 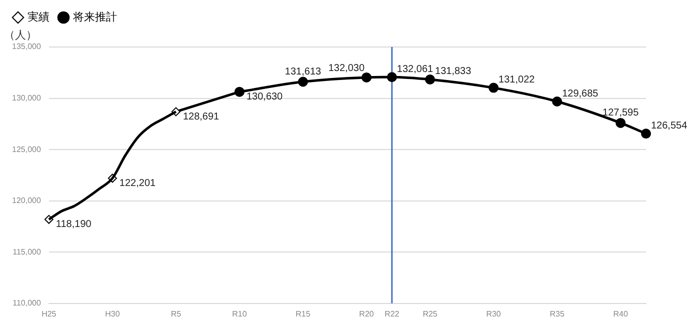 I want to click on y-axis-title: （人）, so click(x=20, y=36).